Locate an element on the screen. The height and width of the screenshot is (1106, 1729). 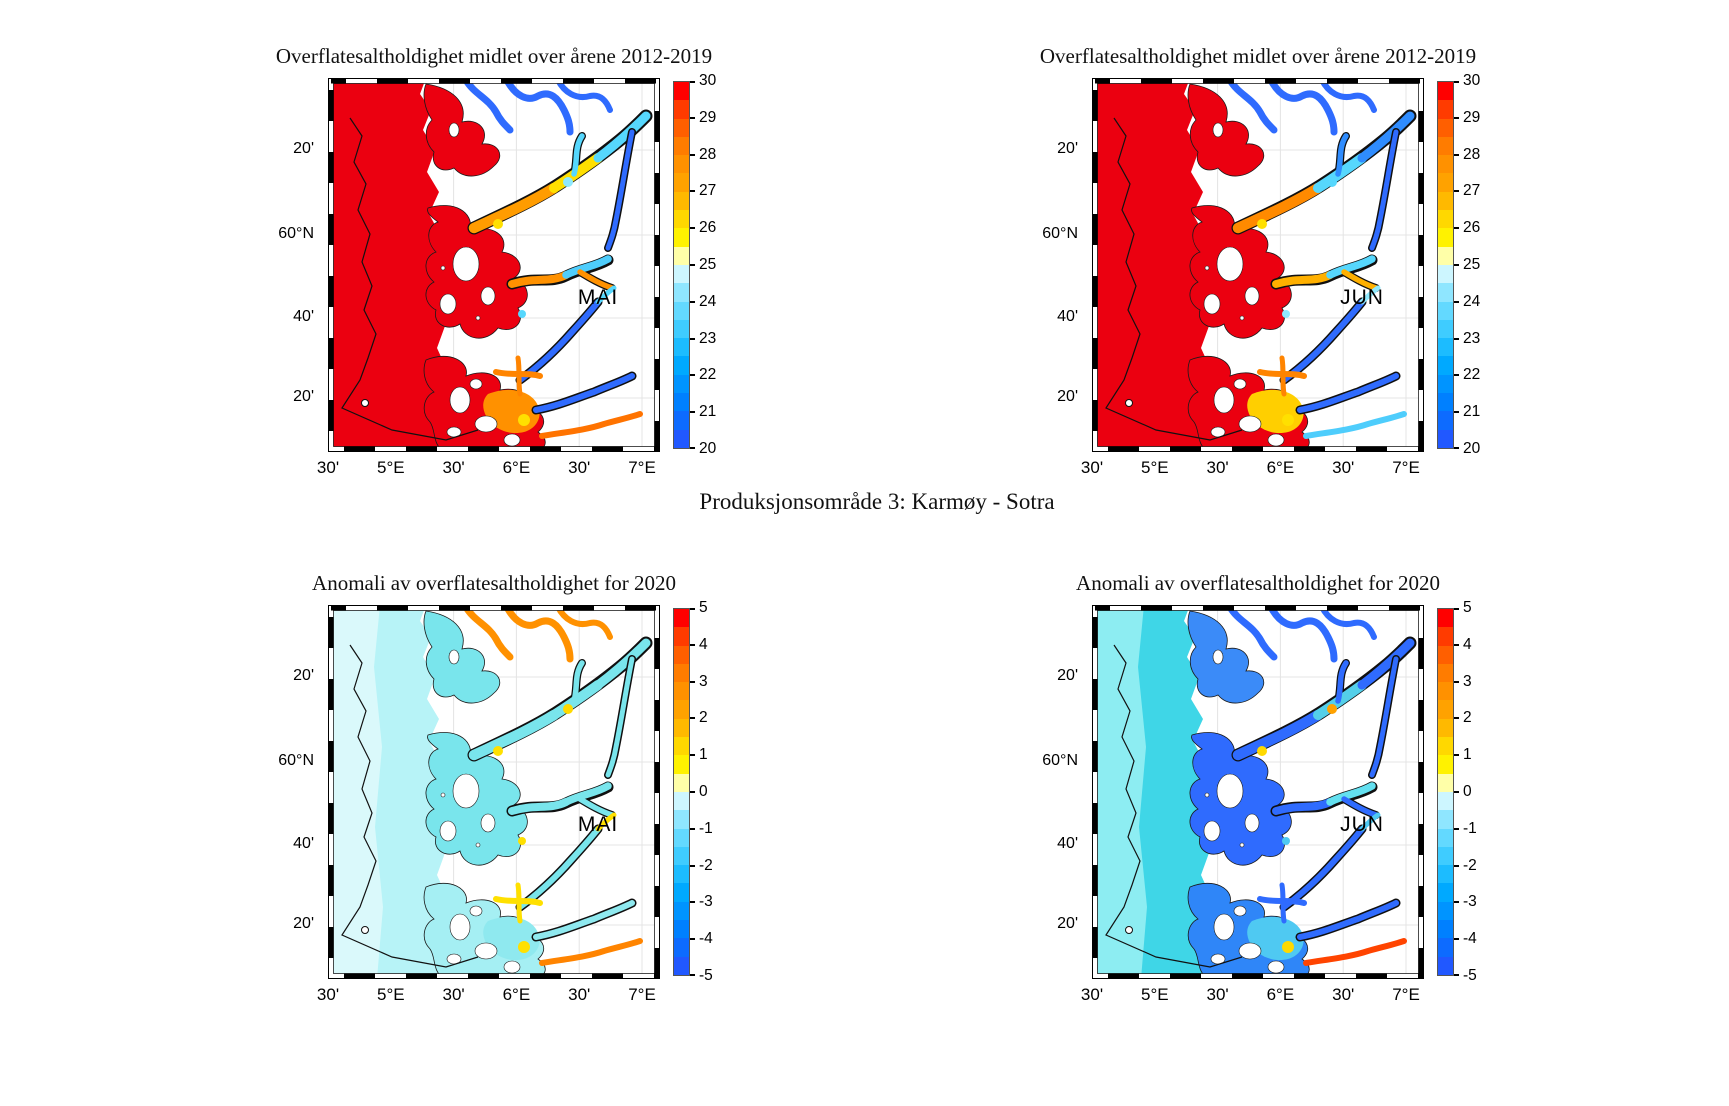
month-label: MAI is located at coordinates (598, 297).